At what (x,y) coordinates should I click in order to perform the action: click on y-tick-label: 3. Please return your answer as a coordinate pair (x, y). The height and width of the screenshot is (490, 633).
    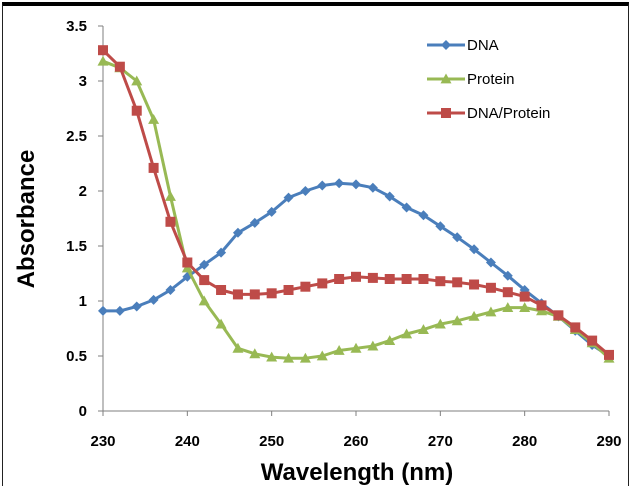
    Looking at the image, I should click on (83, 81).